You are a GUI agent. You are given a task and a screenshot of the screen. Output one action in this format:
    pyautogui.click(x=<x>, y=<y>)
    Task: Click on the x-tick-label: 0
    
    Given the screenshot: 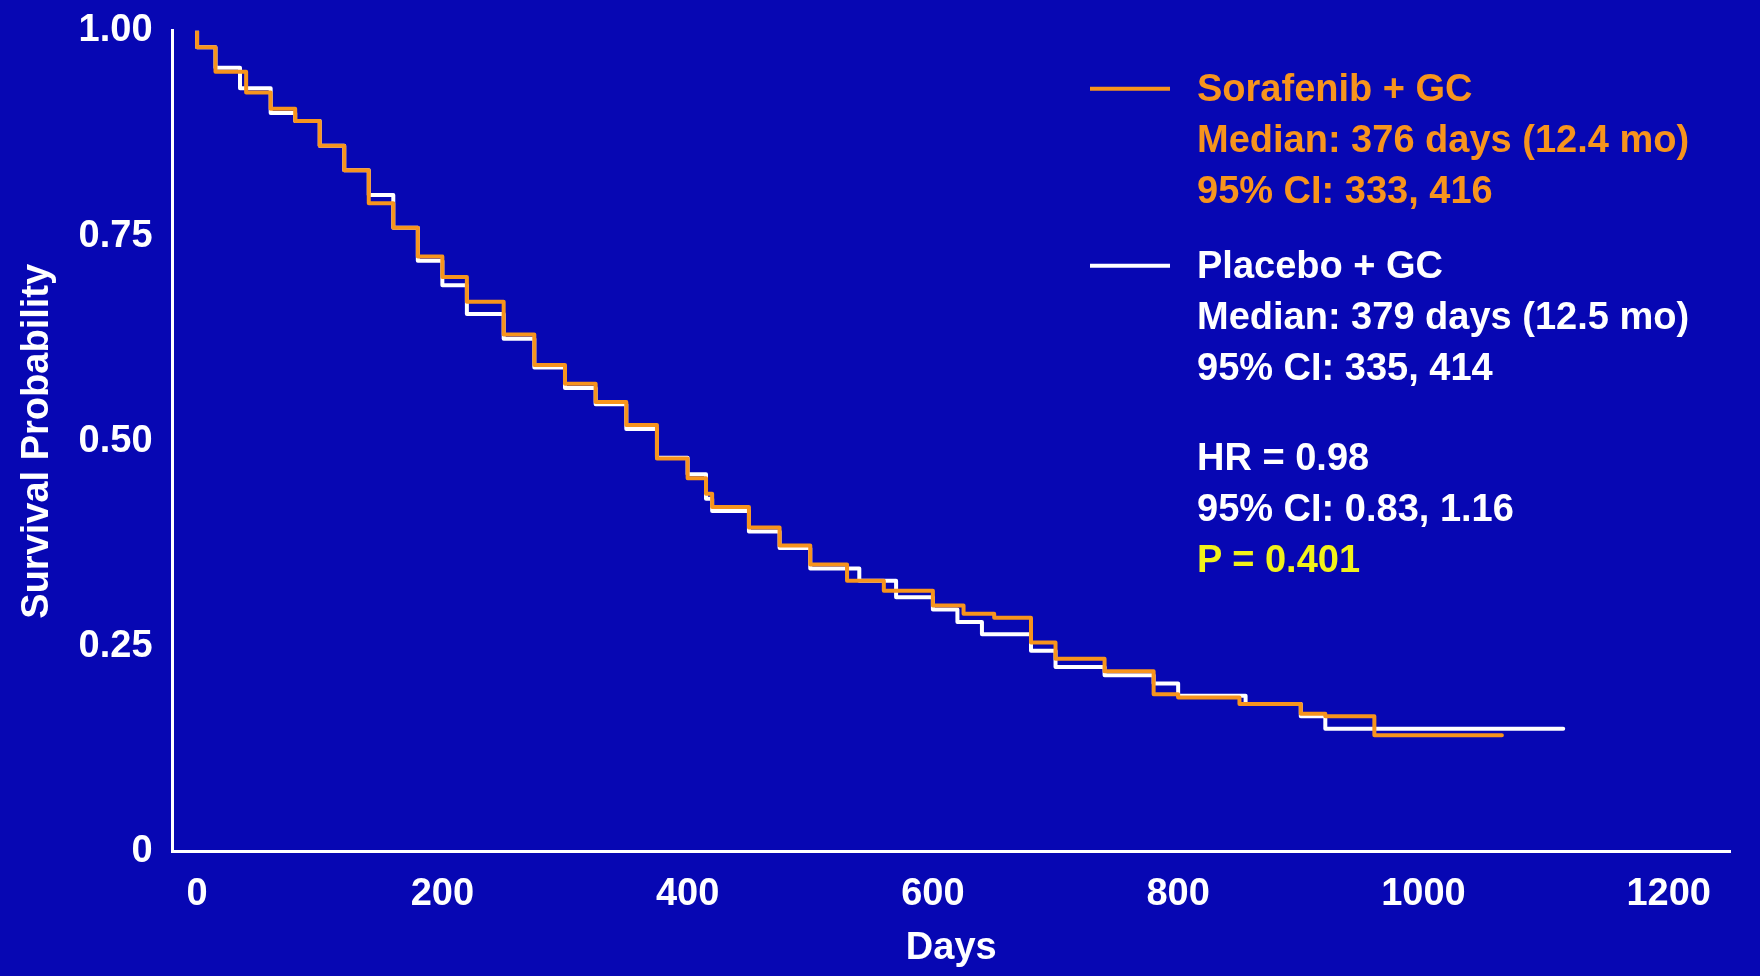 What is the action you would take?
    pyautogui.click(x=197, y=892)
    